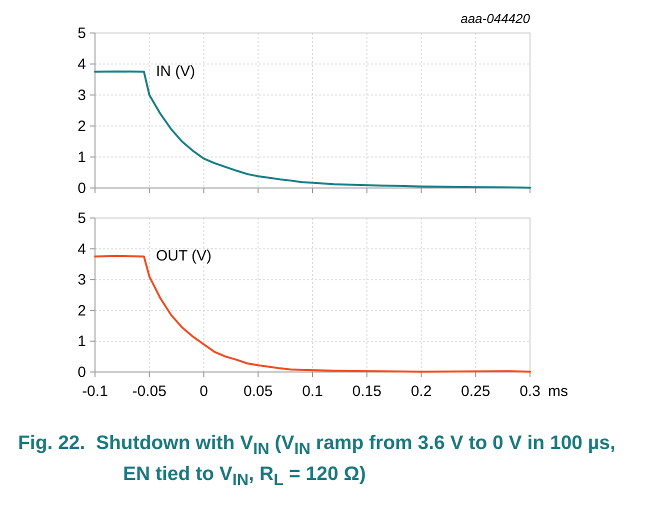 The image size is (660, 523). Describe the element at coordinates (530, 391) in the screenshot. I see `x-tick-label: 0.3` at that location.